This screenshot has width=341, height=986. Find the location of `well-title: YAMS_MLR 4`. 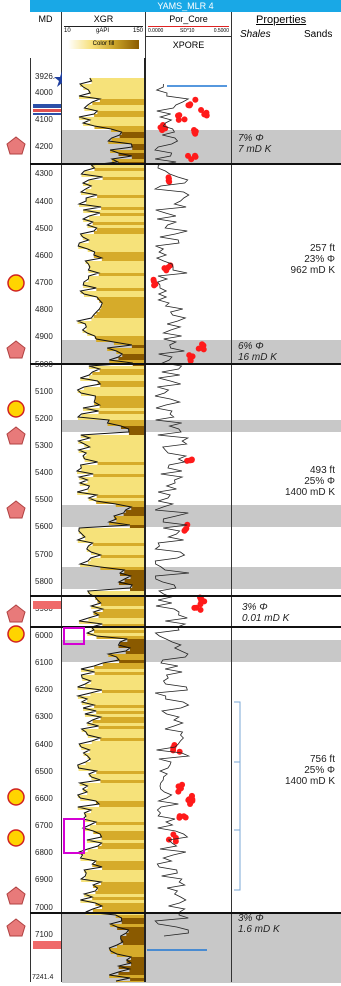

well-title: YAMS_MLR 4 is located at coordinates (185, 6).